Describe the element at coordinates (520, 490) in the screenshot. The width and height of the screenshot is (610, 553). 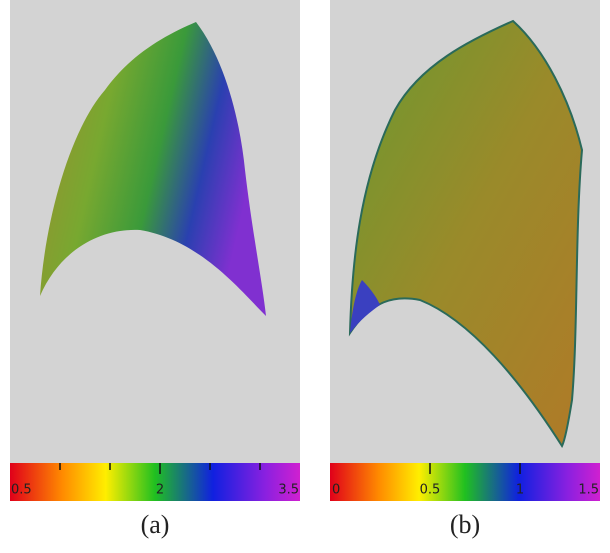
I see `colorbar-label: 1` at that location.